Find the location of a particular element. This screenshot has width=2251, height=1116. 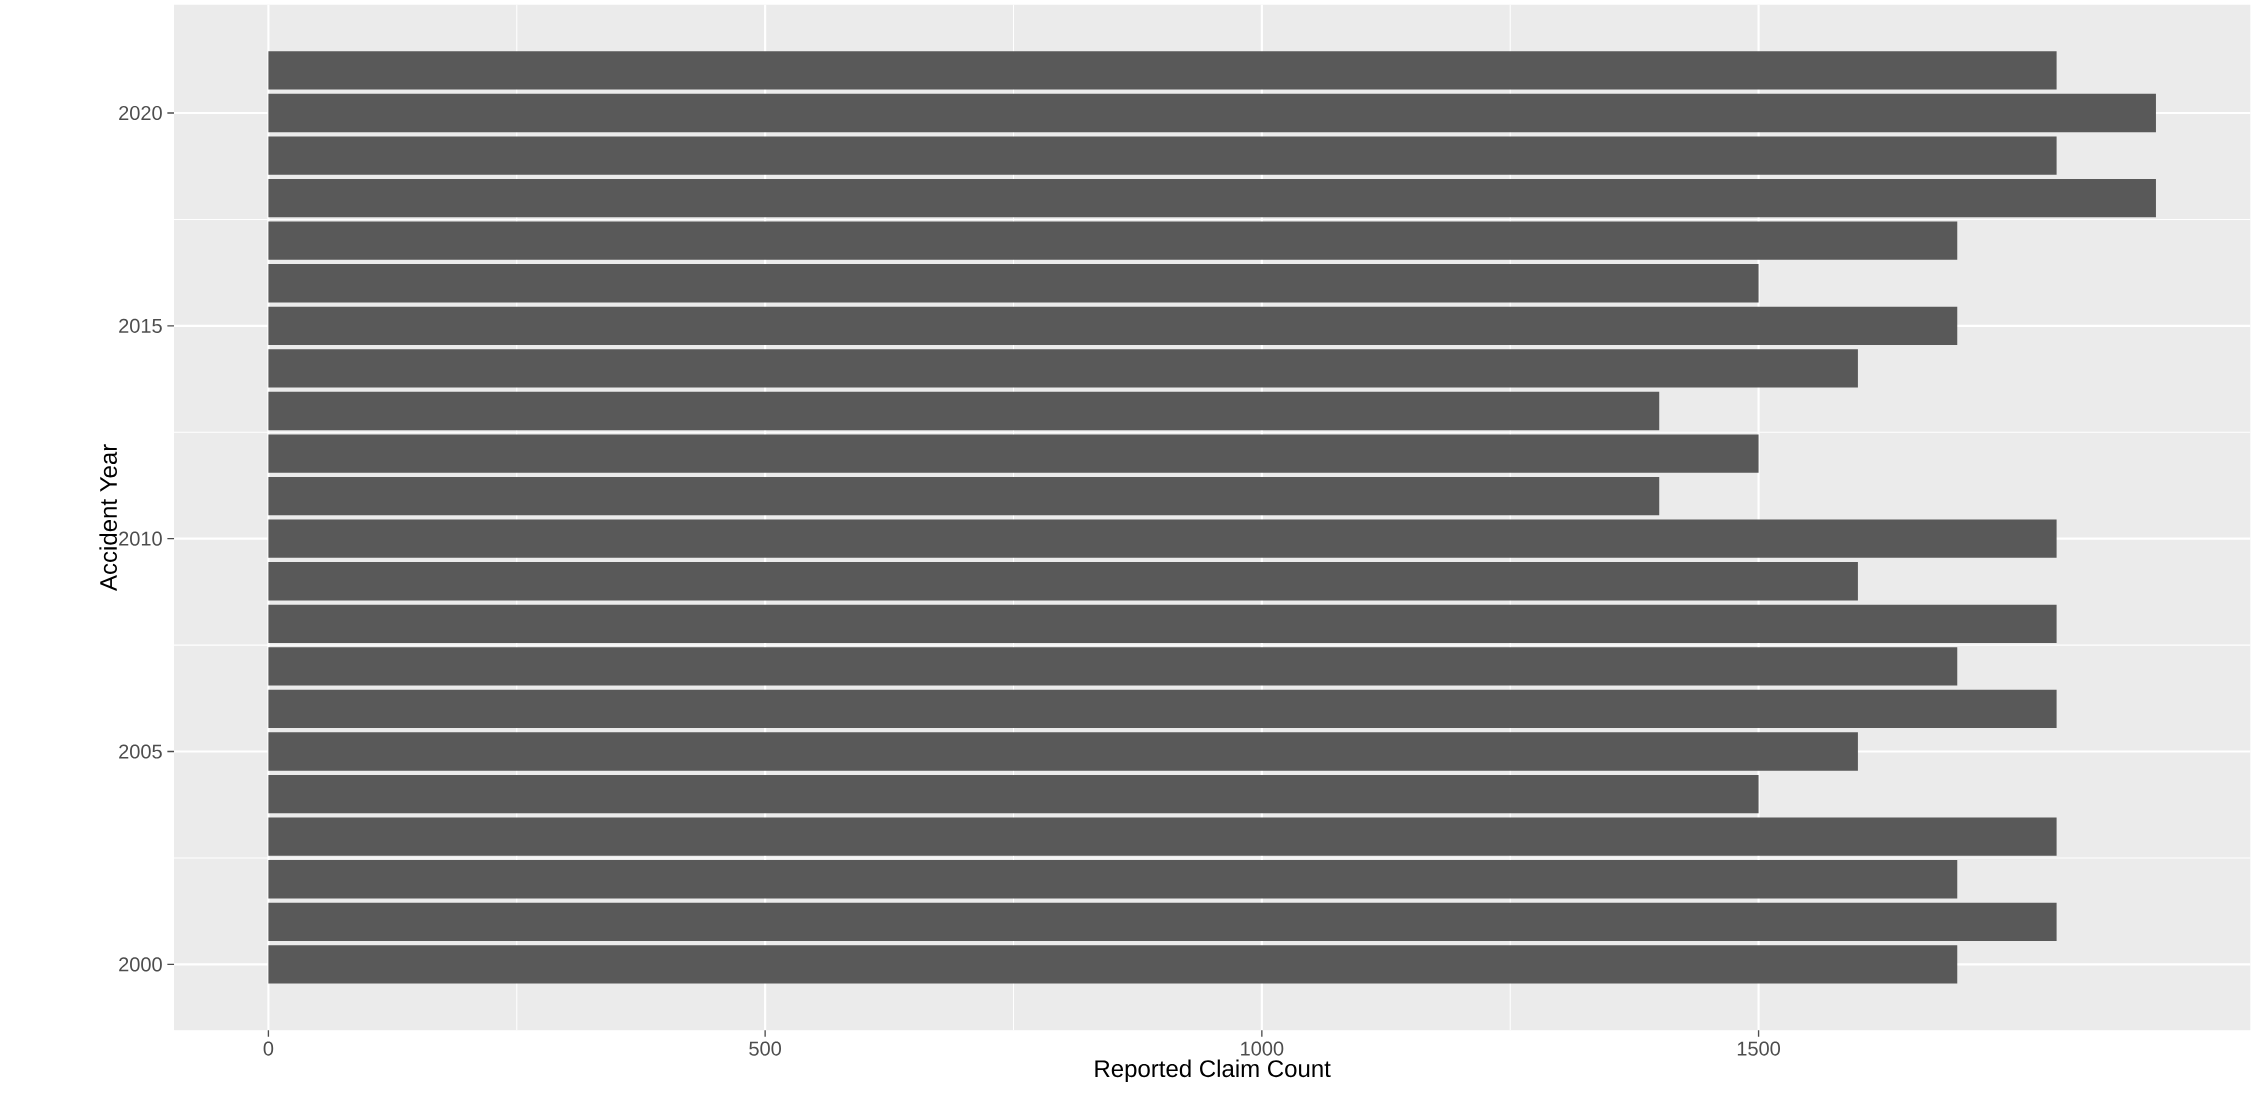

y-tick-label: 2015 is located at coordinates (140, 325).